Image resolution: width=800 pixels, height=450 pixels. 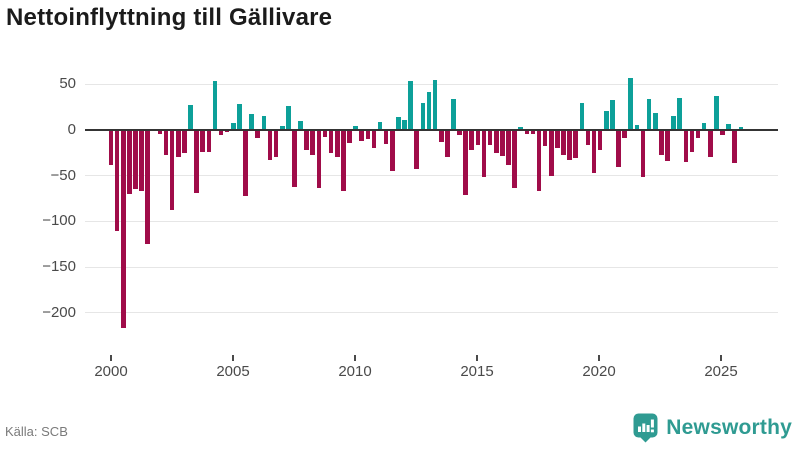 I want to click on bar-2007Q2, so click(x=288, y=118).